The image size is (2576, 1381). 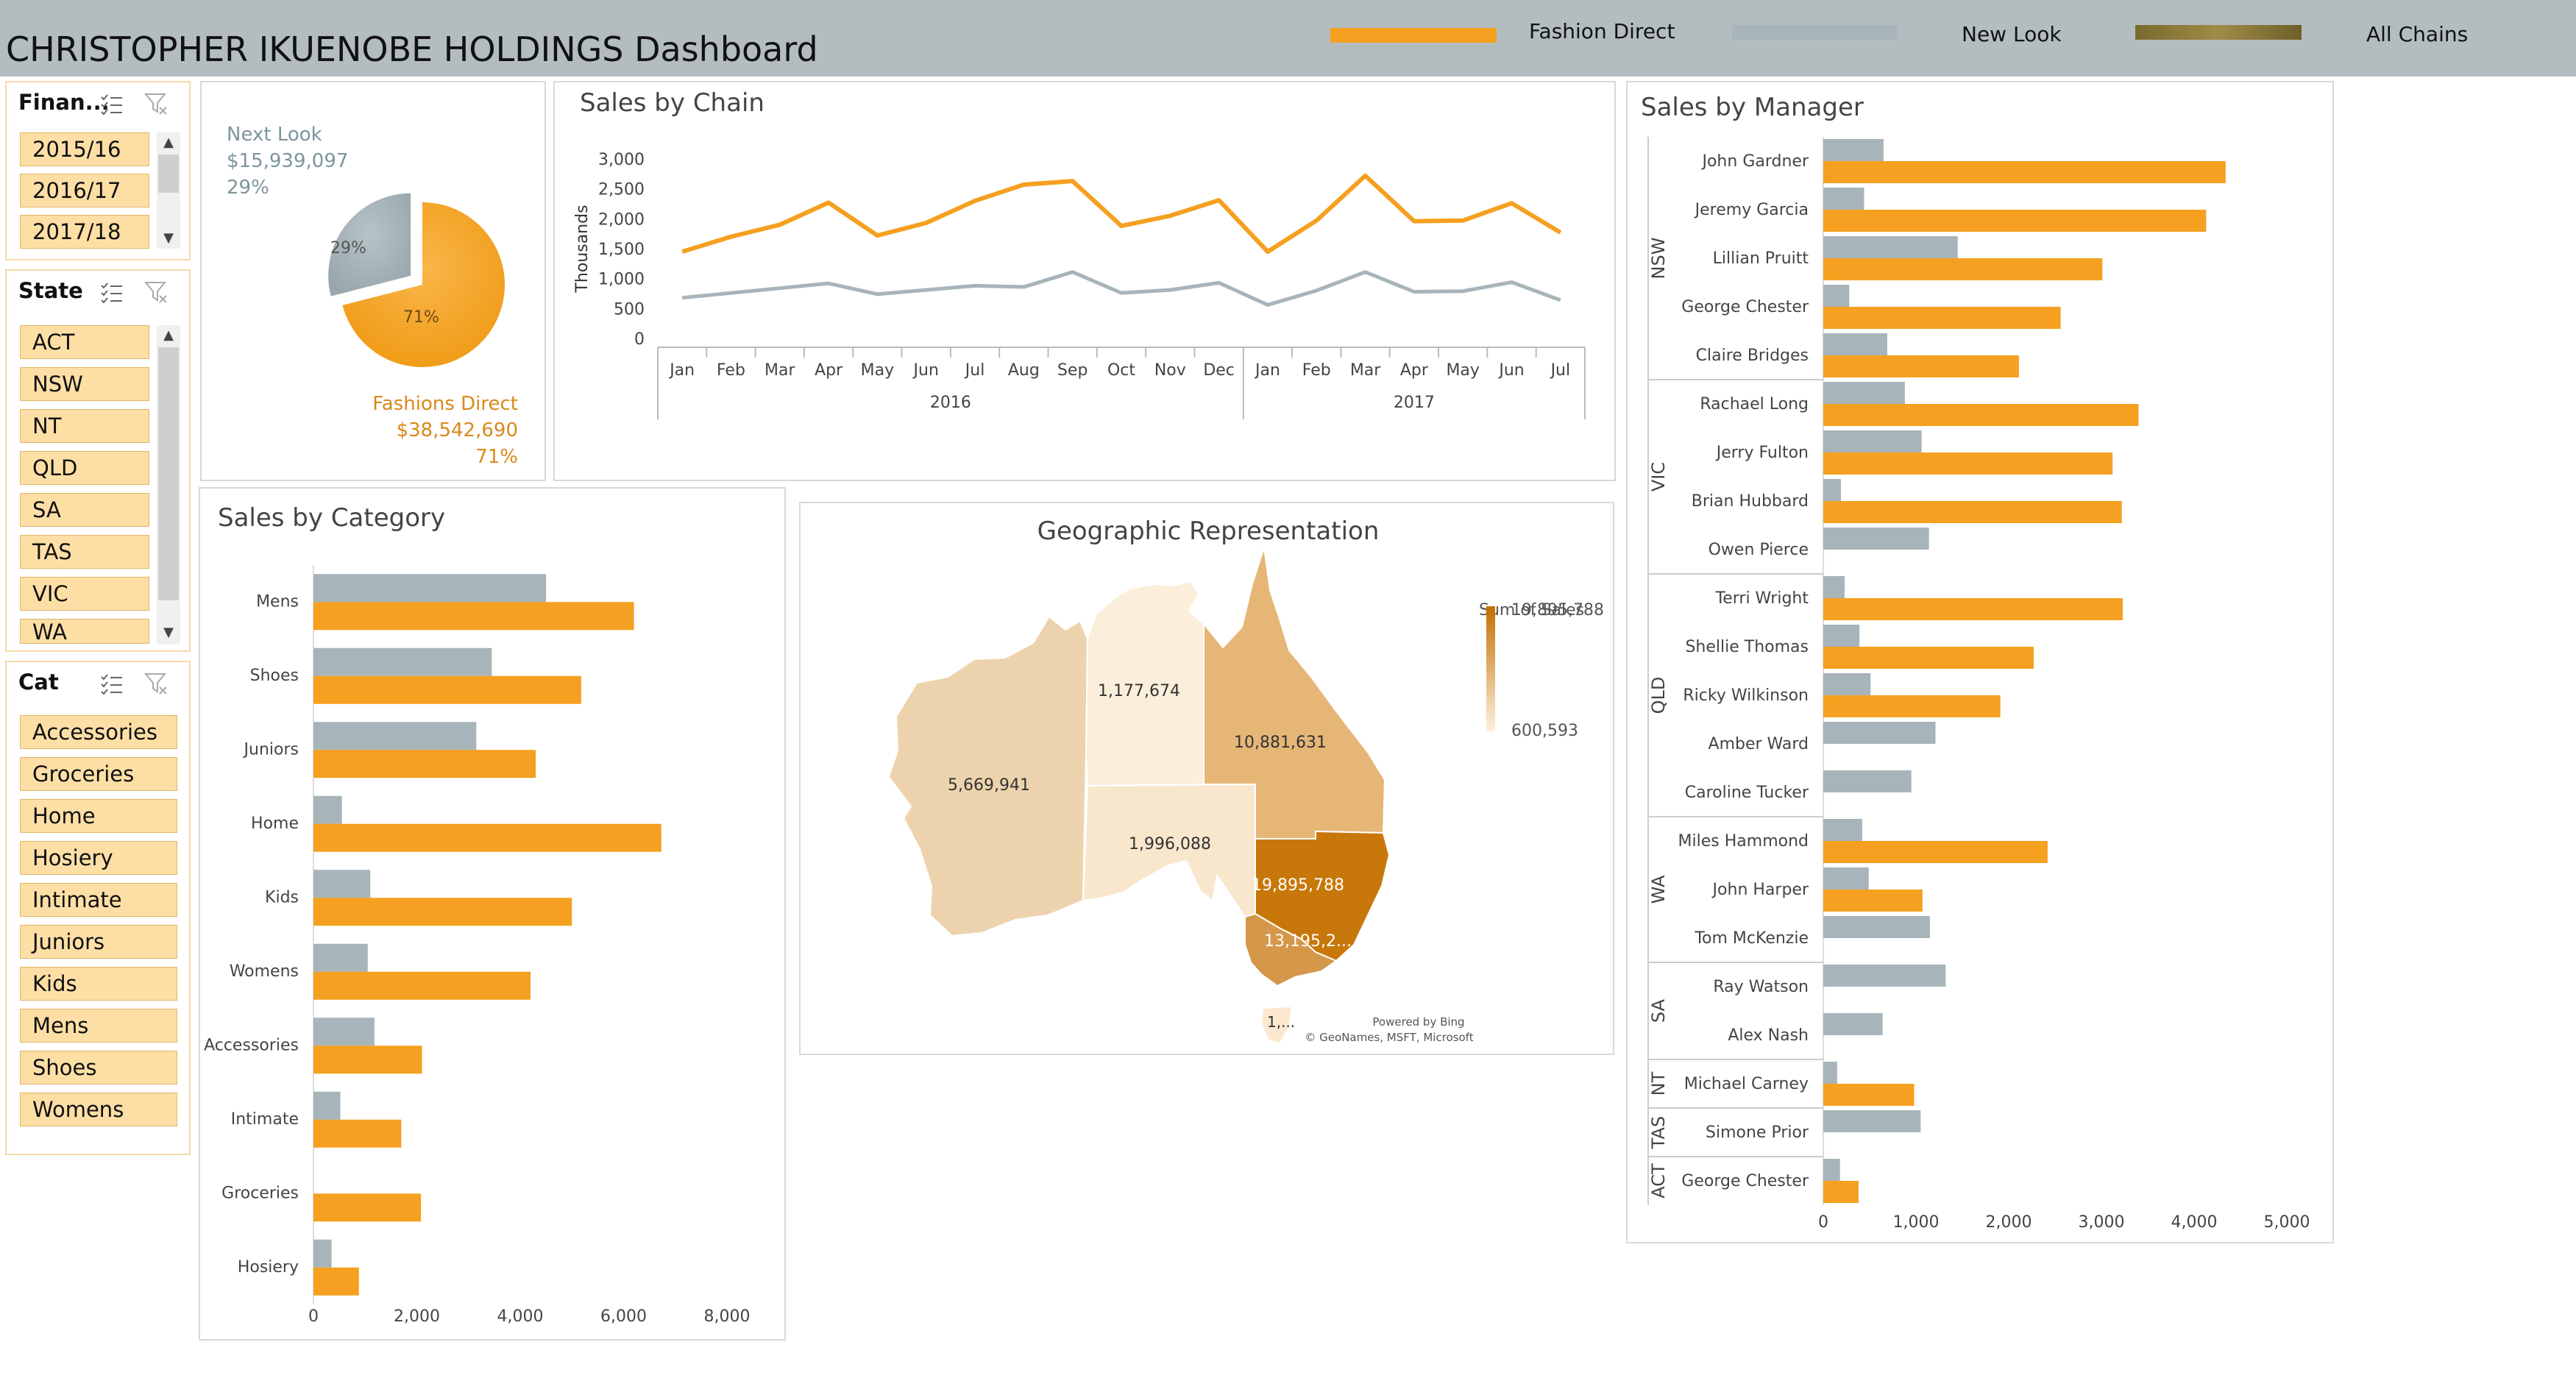 What do you see at coordinates (84, 232) in the screenshot?
I see `slicer-item-2017-18: 2017/18` at bounding box center [84, 232].